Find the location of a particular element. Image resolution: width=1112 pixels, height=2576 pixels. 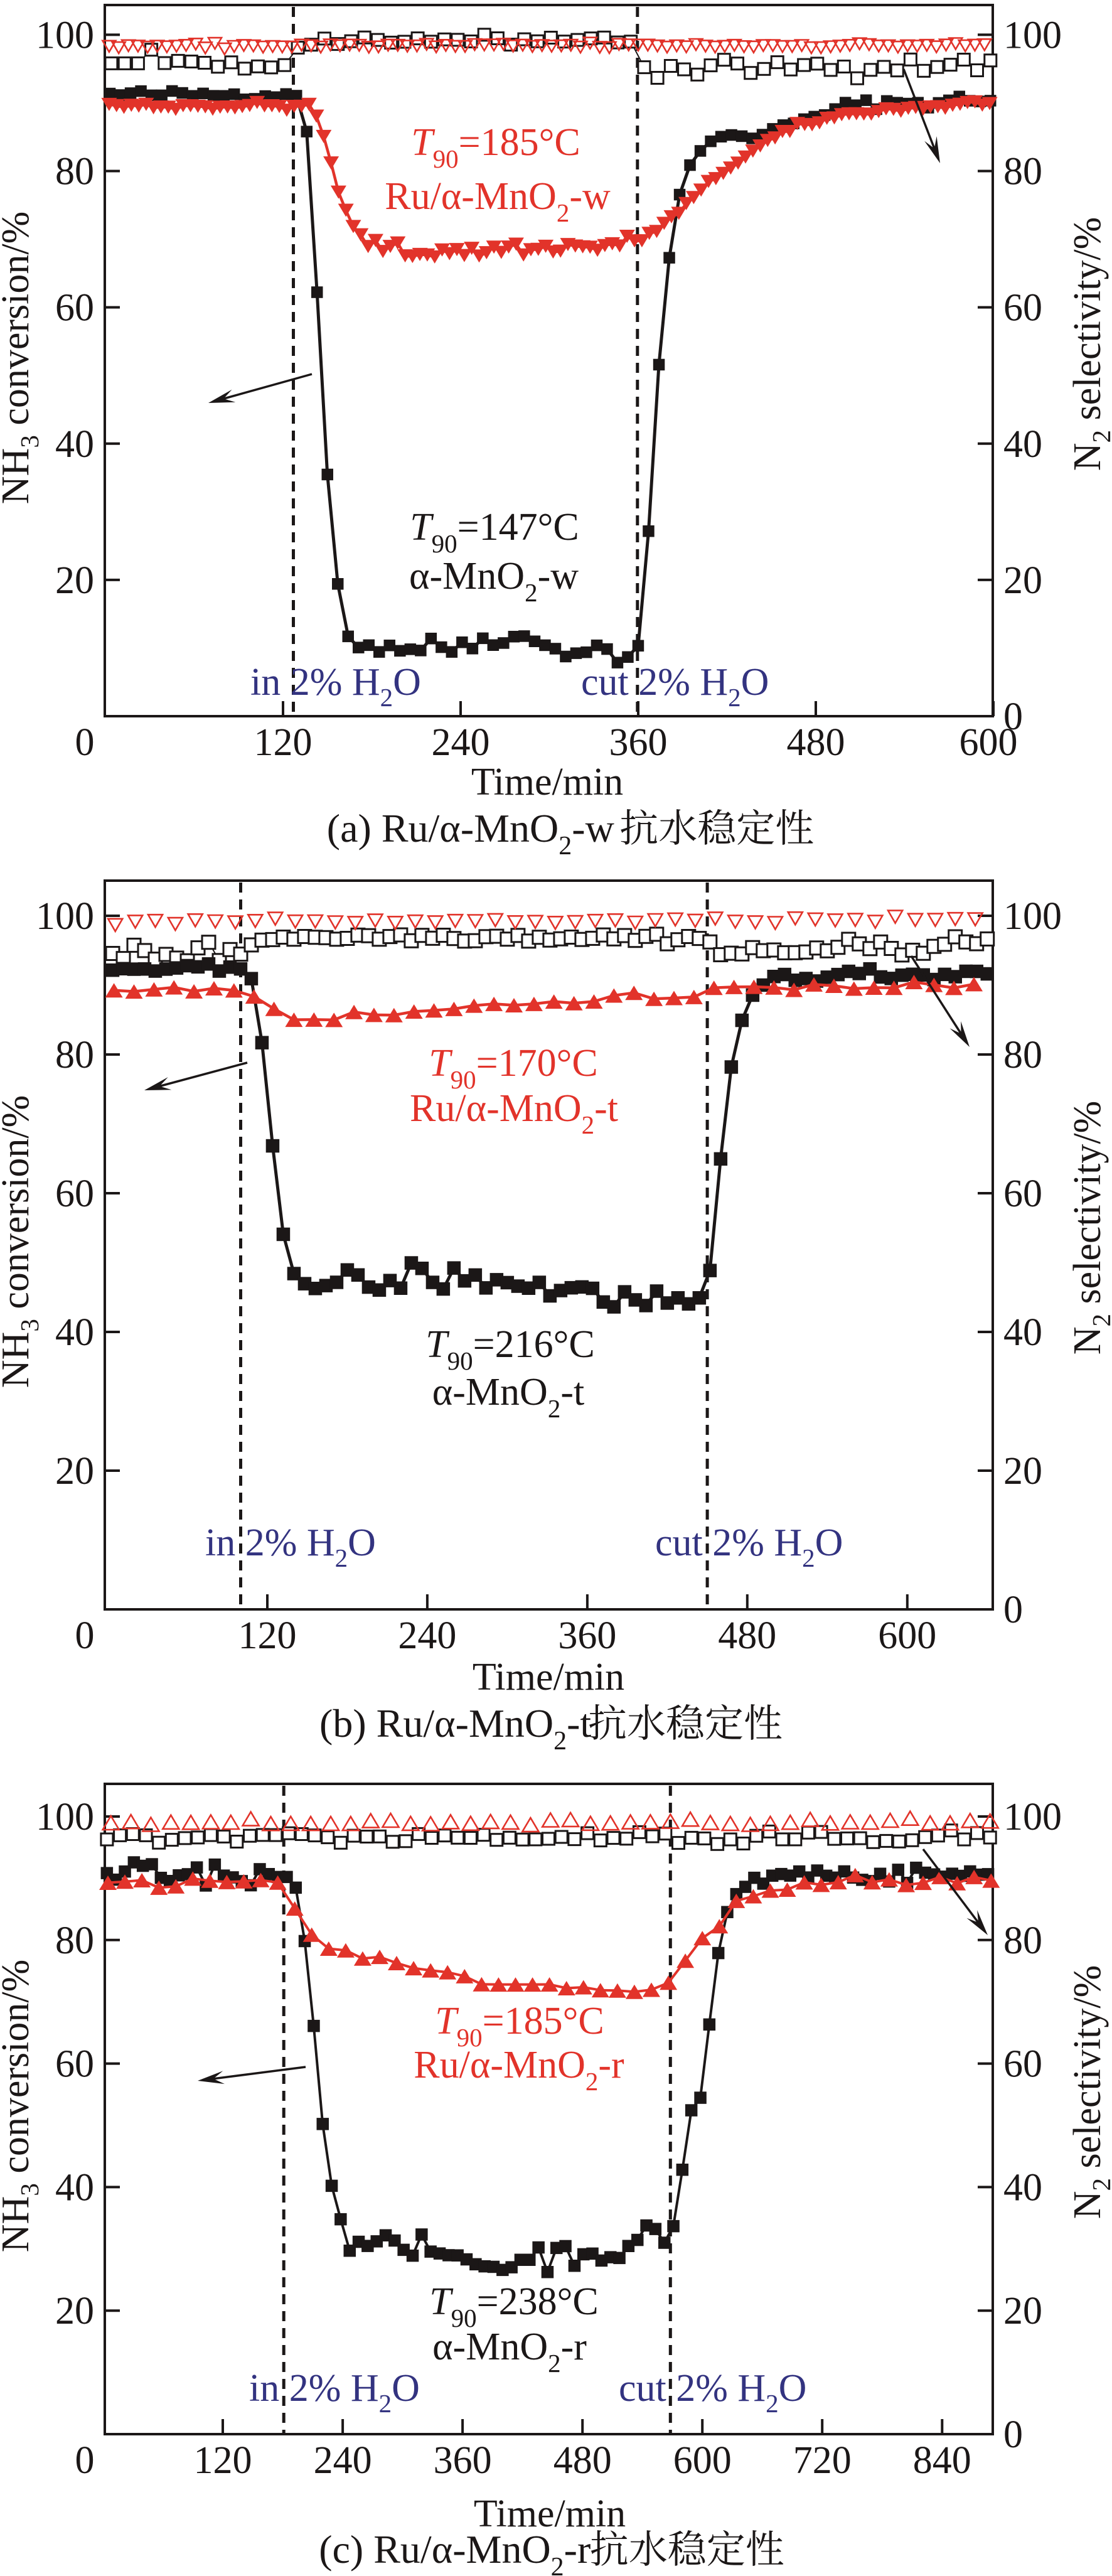

svg-text: T90=147°C is located at coordinates (494, 532).